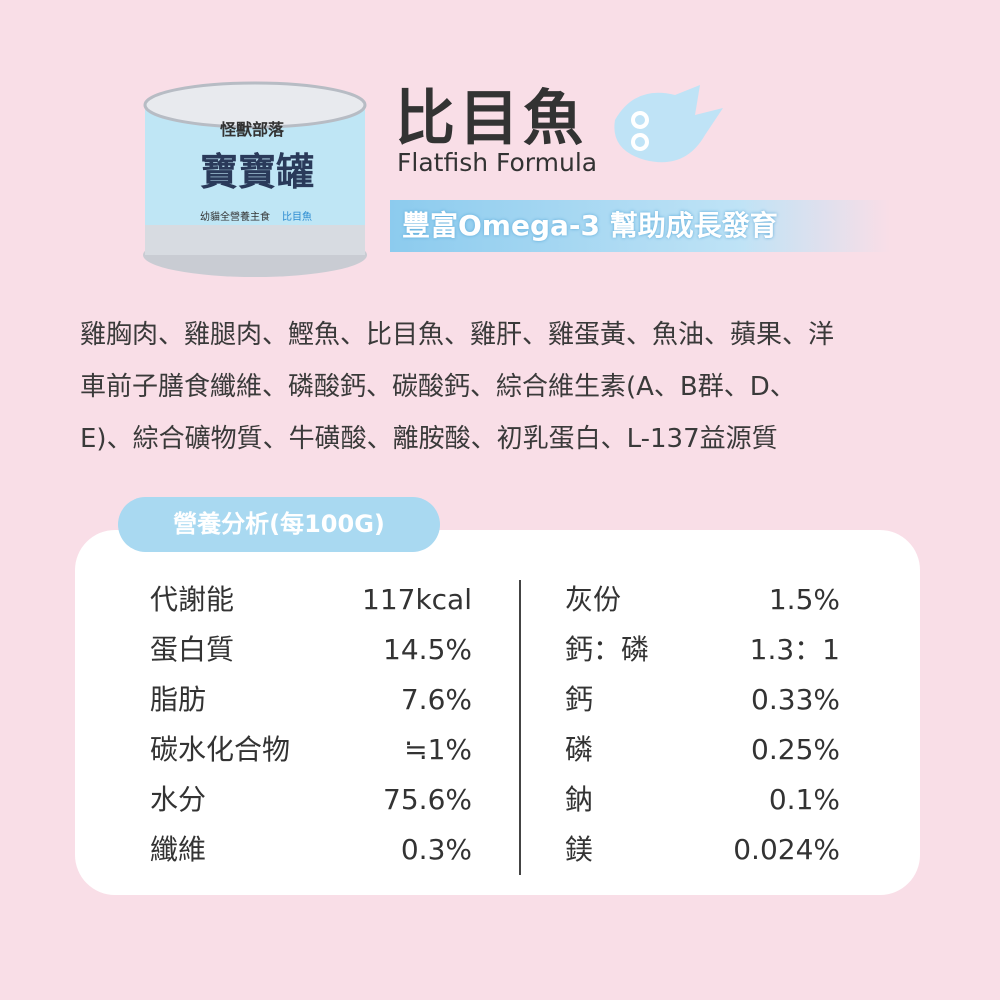 The height and width of the screenshot is (1000, 1000). Describe the element at coordinates (178, 699) in the screenshot. I see `nutrient-name: 脂肪` at that location.